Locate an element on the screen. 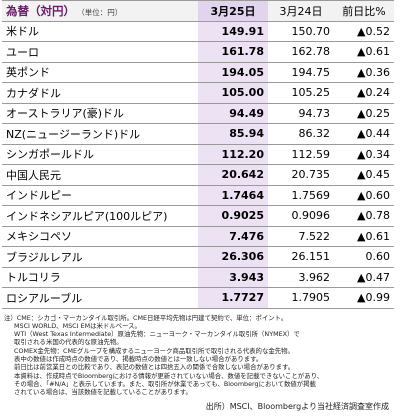  rate-cell: ▲0.24 is located at coordinates (364, 93).